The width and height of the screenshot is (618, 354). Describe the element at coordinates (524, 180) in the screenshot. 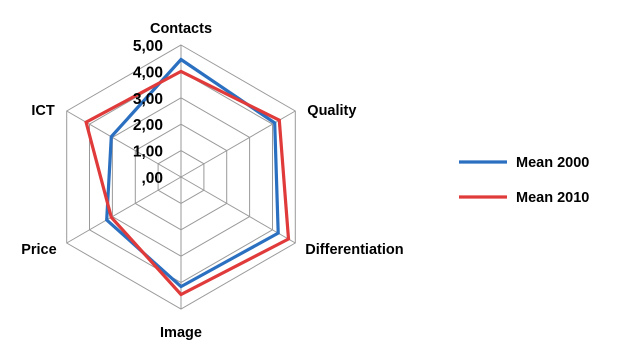

I see `legend: Mean 2000 Mean 2010` at that location.